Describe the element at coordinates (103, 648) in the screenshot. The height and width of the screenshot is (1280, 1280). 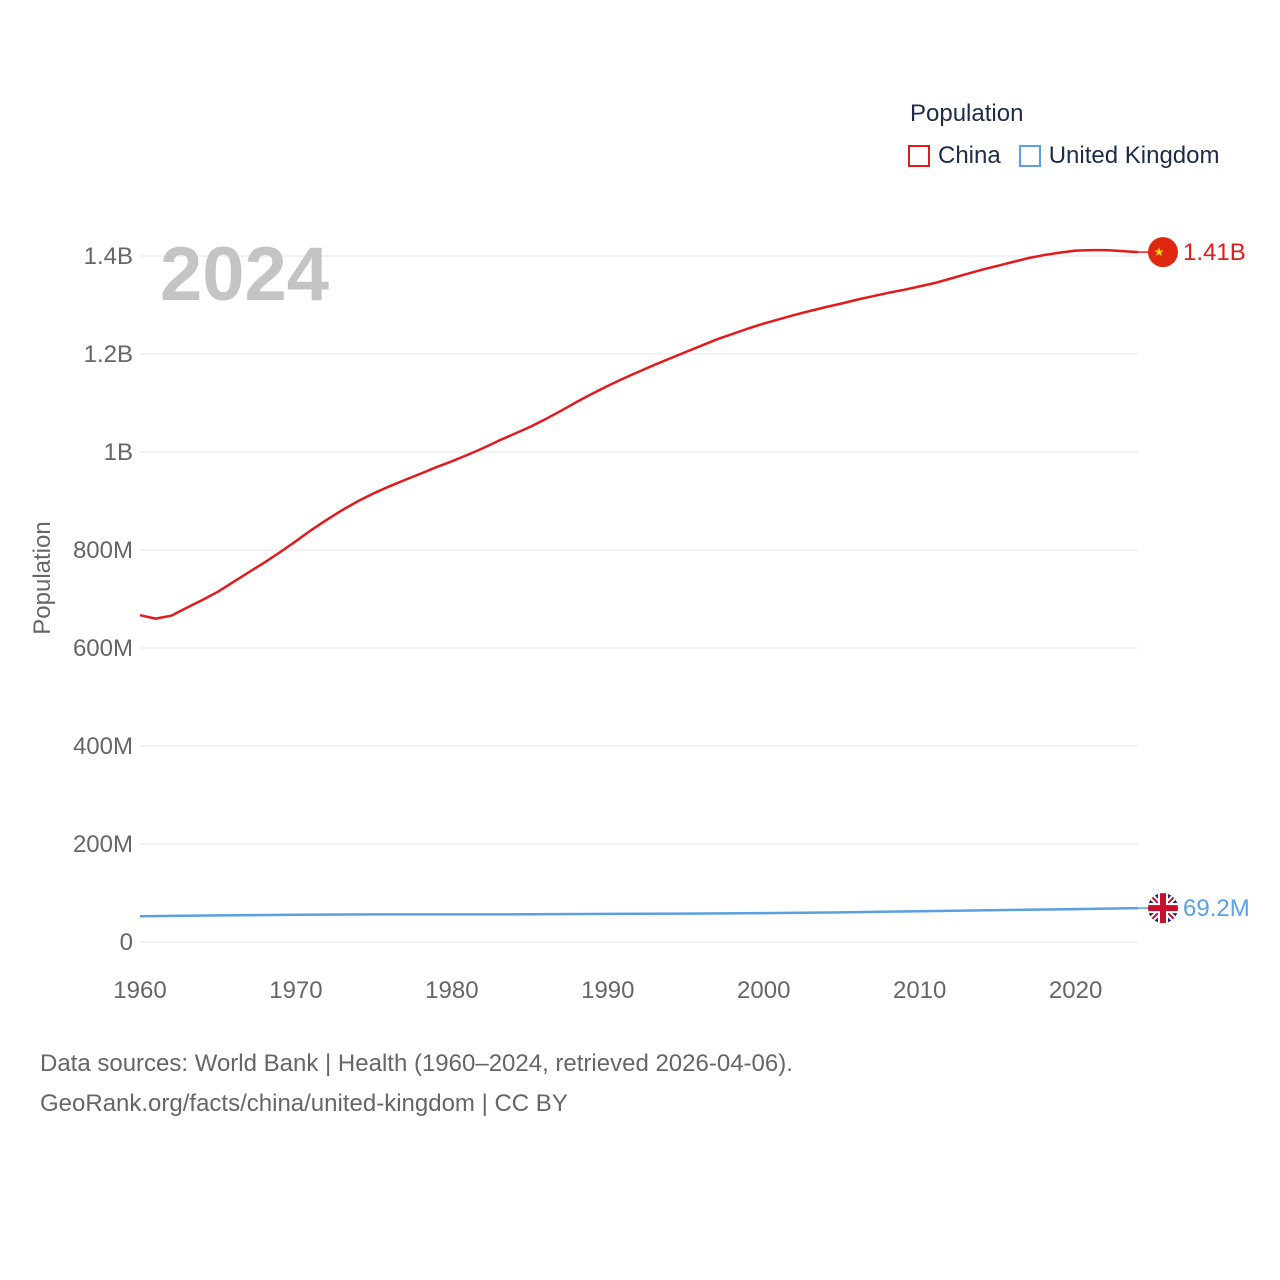
I see `y-tick-label: 600M` at that location.